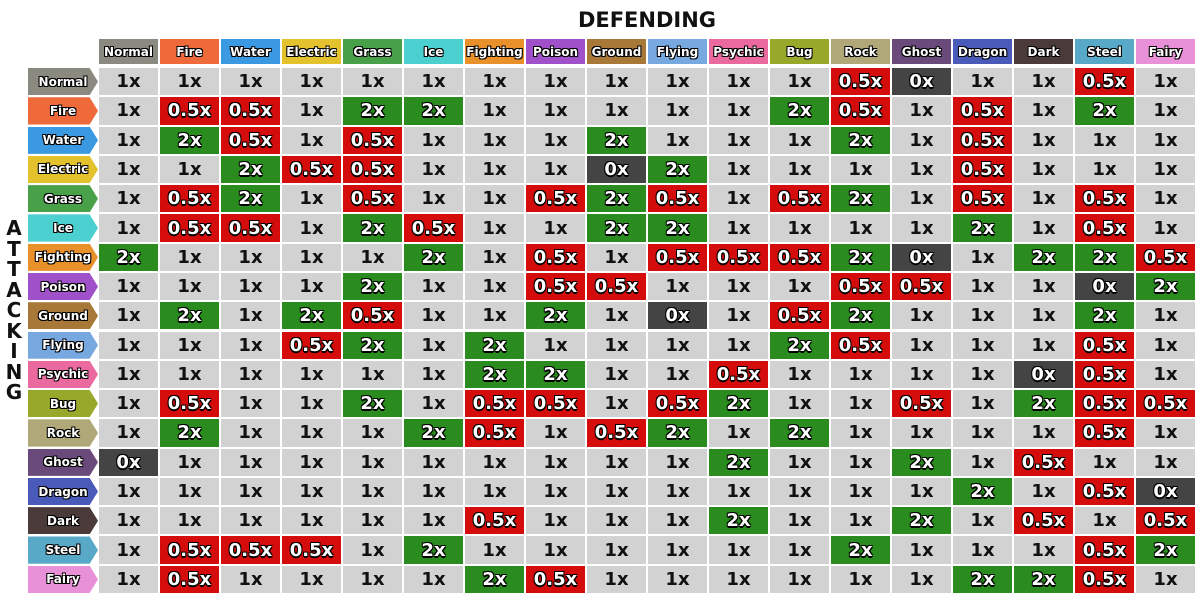 Image resolution: width=1200 pixels, height=610 pixels. Describe the element at coordinates (63, 140) in the screenshot. I see `row-header: Water` at that location.